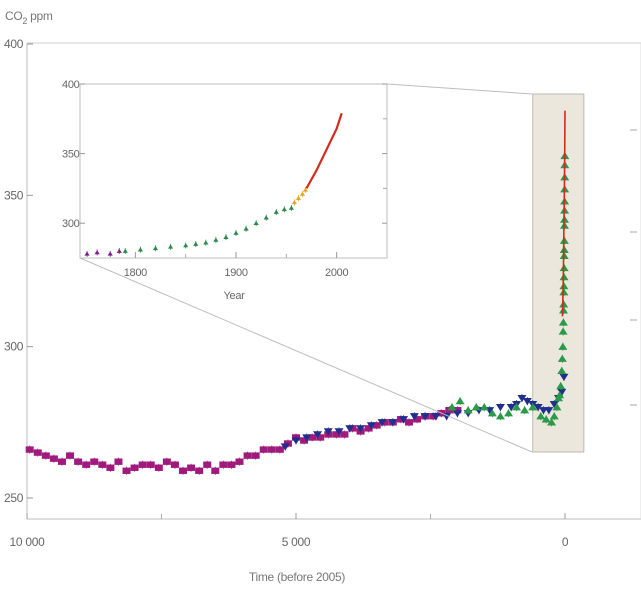 The height and width of the screenshot is (592, 641). Describe the element at coordinates (71, 155) in the screenshot. I see `inset-y-tick-label: 350` at that location.